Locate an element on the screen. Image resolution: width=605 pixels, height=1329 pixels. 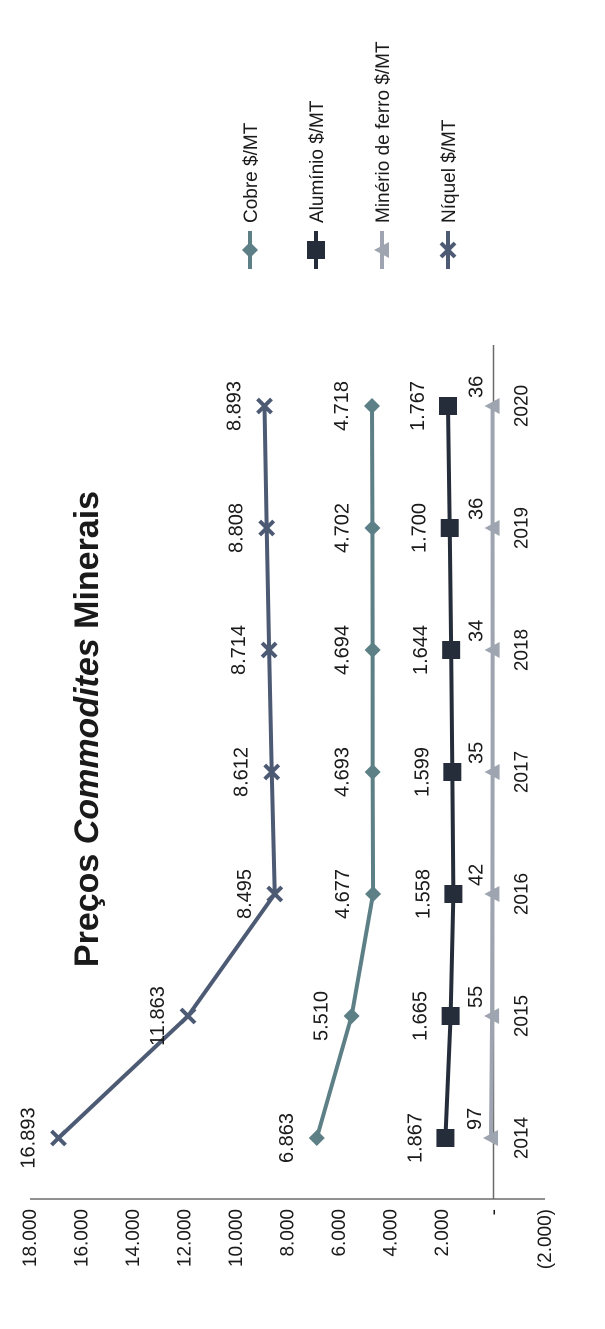
data-label-niquel-mt: 8.612 is located at coordinates (242, 772).